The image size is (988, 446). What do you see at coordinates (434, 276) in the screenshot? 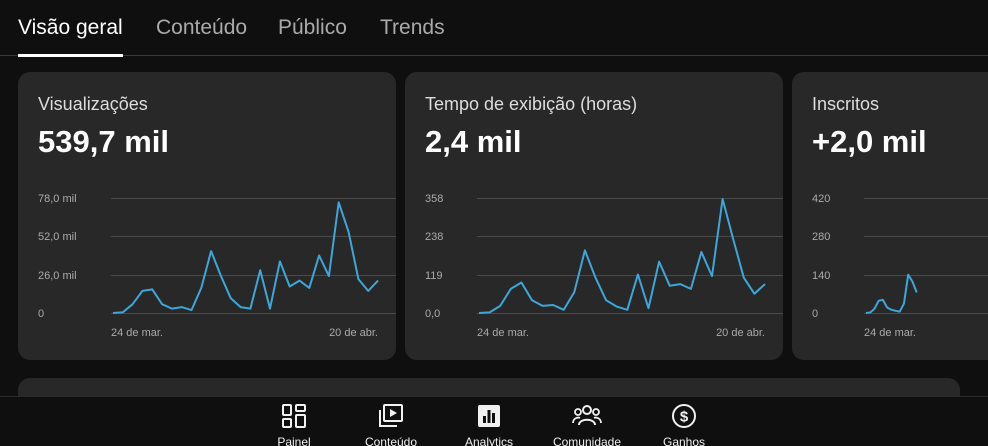
I see `y-tick-label: 119` at bounding box center [434, 276].